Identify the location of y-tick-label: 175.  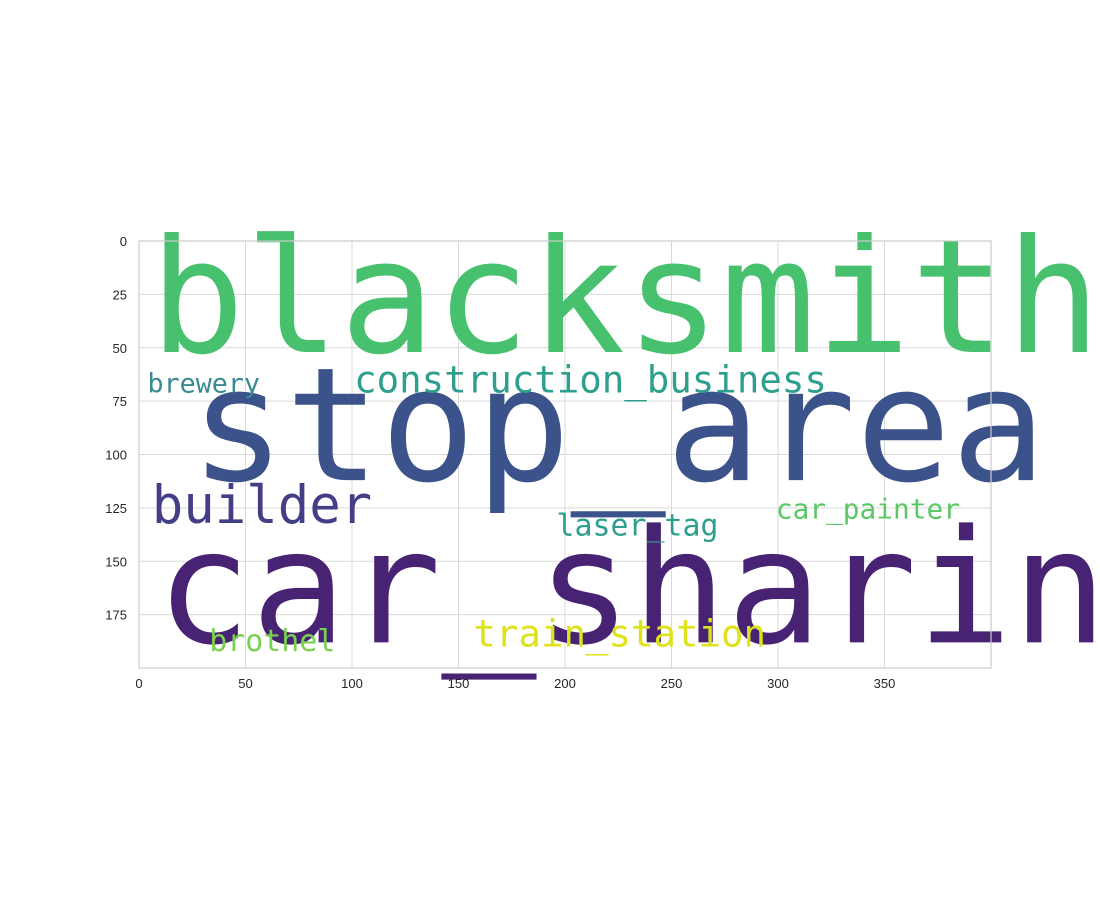
(116, 615).